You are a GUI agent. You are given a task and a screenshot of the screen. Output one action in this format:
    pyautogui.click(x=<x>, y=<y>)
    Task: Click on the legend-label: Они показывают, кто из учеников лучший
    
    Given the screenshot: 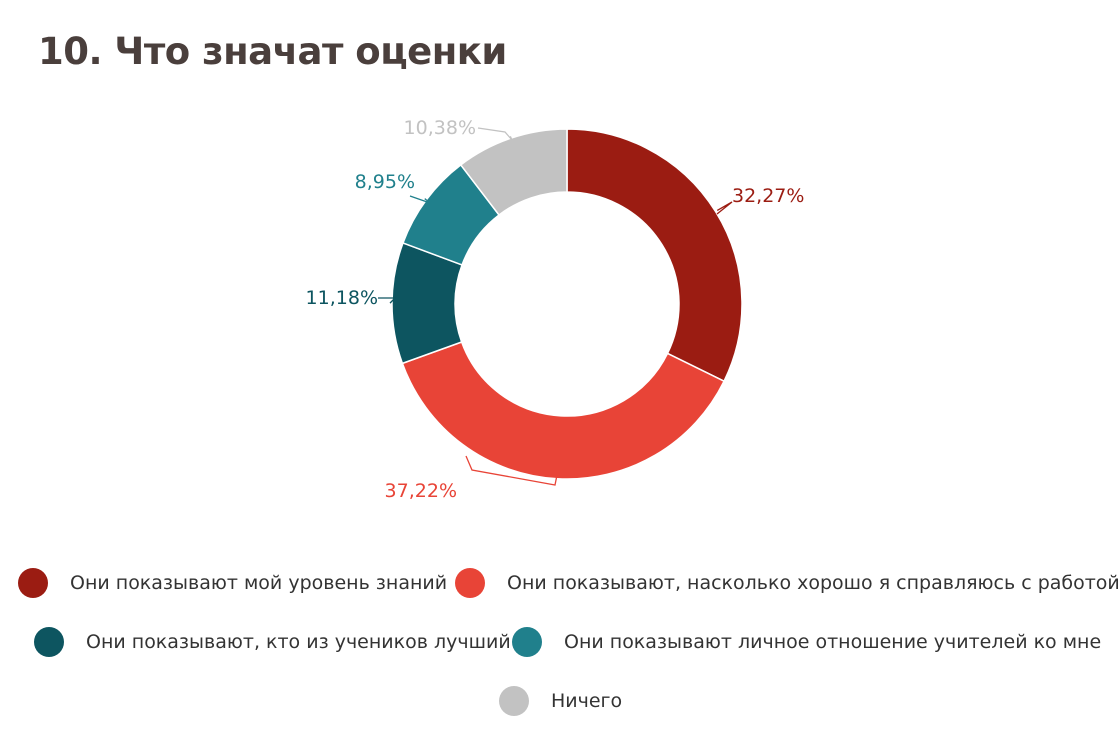 What is the action you would take?
    pyautogui.click(x=298, y=642)
    